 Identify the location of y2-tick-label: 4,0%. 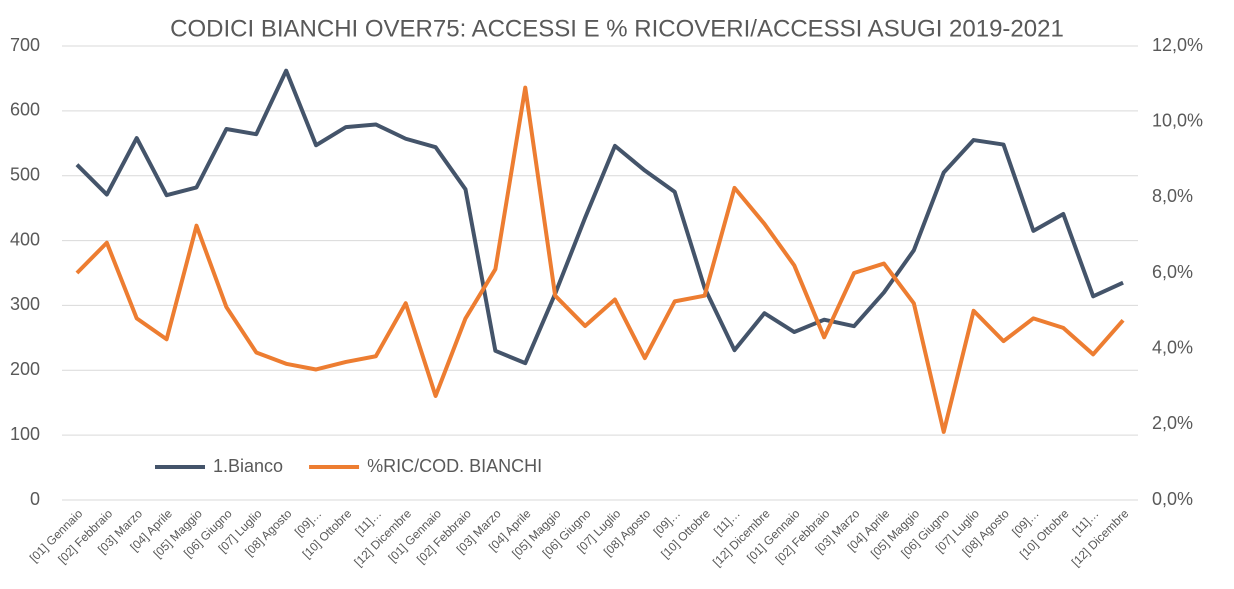
(1172, 347).